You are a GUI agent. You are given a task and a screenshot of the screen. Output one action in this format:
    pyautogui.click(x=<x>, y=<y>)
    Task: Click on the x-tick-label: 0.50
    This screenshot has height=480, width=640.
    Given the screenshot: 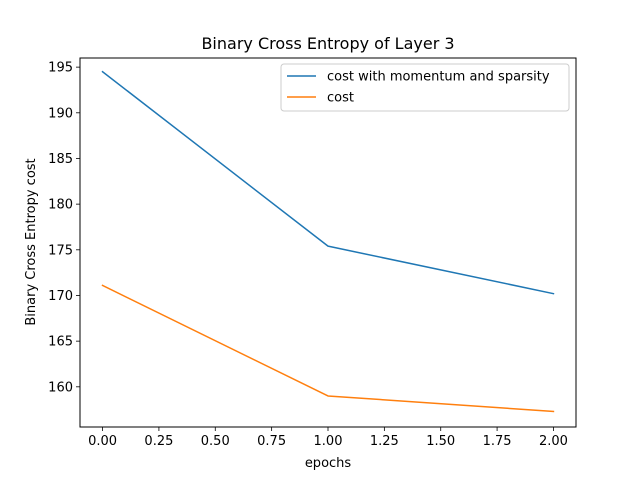 What is the action you would take?
    pyautogui.click(x=215, y=441)
    